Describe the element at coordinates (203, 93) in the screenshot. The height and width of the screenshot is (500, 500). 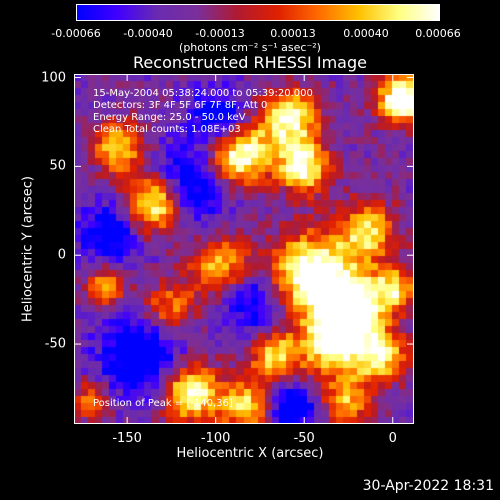
I see `annotation-time-range: 15-May-2004 05:38:24.000 to 05:39:20.000` at that location.